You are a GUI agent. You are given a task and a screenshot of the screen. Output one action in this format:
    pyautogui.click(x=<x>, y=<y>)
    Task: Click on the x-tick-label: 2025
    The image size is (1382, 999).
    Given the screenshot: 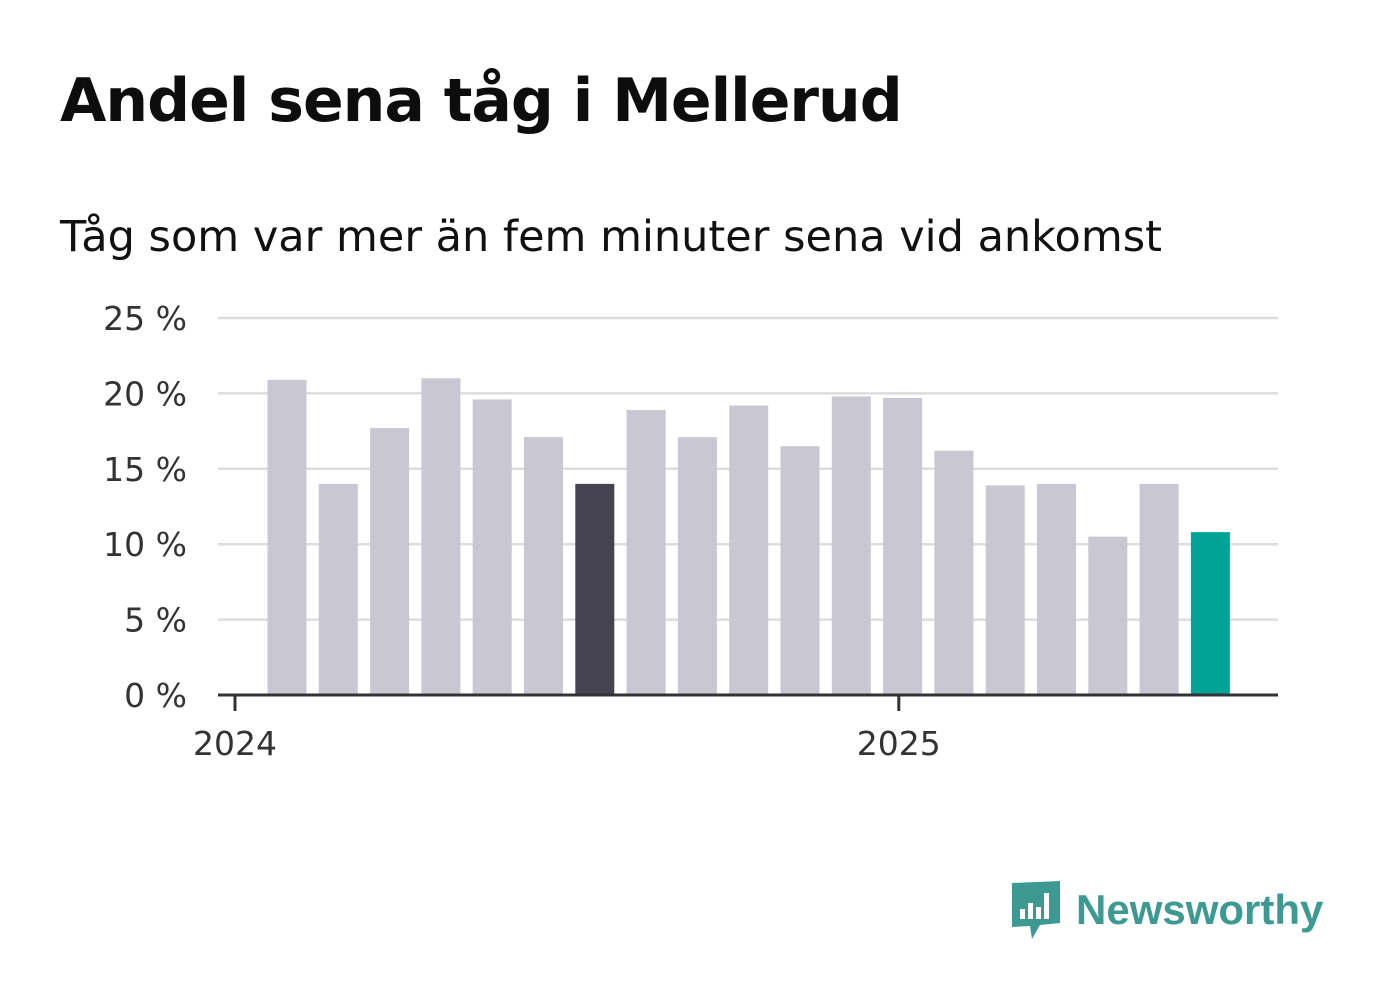 What is the action you would take?
    pyautogui.click(x=899, y=743)
    